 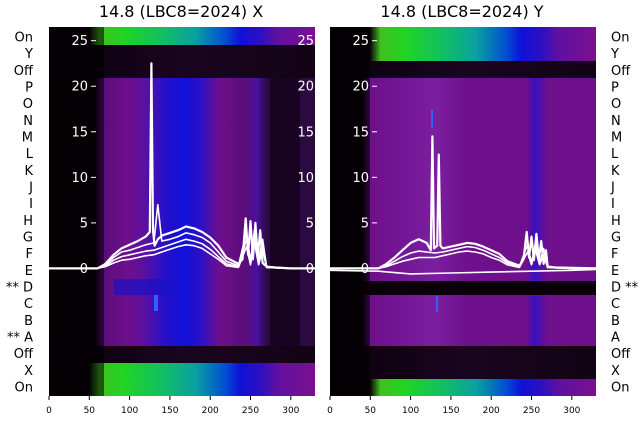 I want to click on band-y-spike-upper, so click(x=432, y=119).